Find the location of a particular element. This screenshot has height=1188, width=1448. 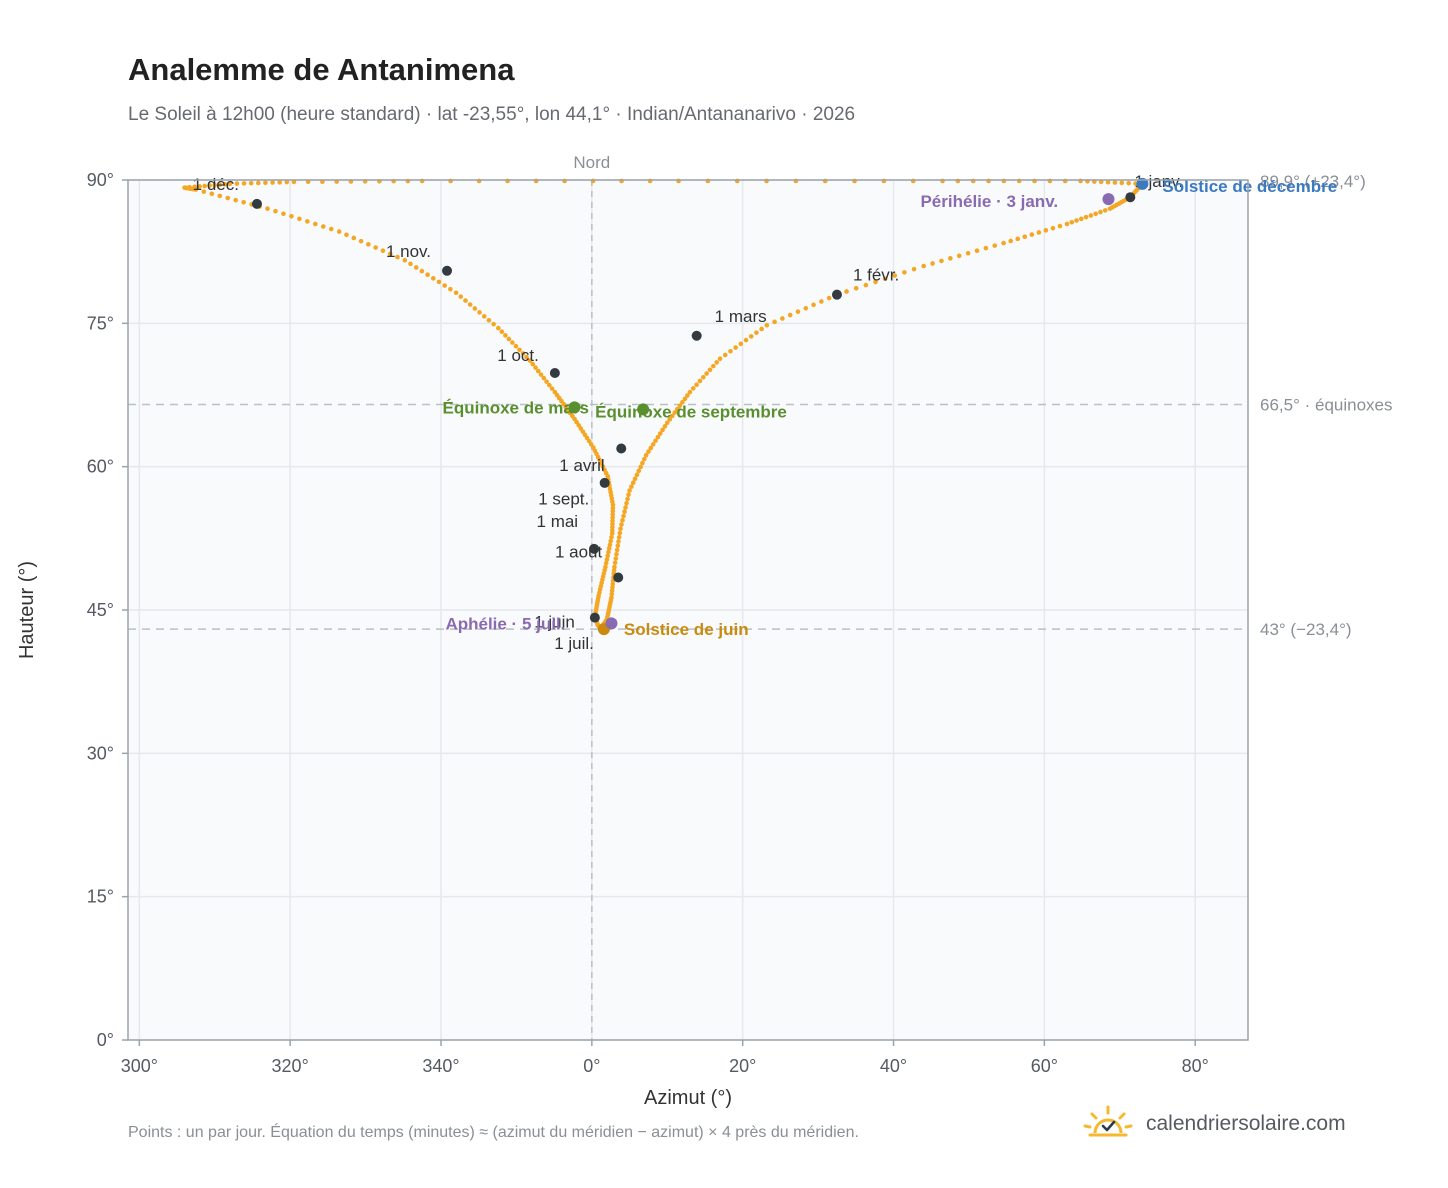

chart-title: Analemme de Antanimena is located at coordinates (321, 69).